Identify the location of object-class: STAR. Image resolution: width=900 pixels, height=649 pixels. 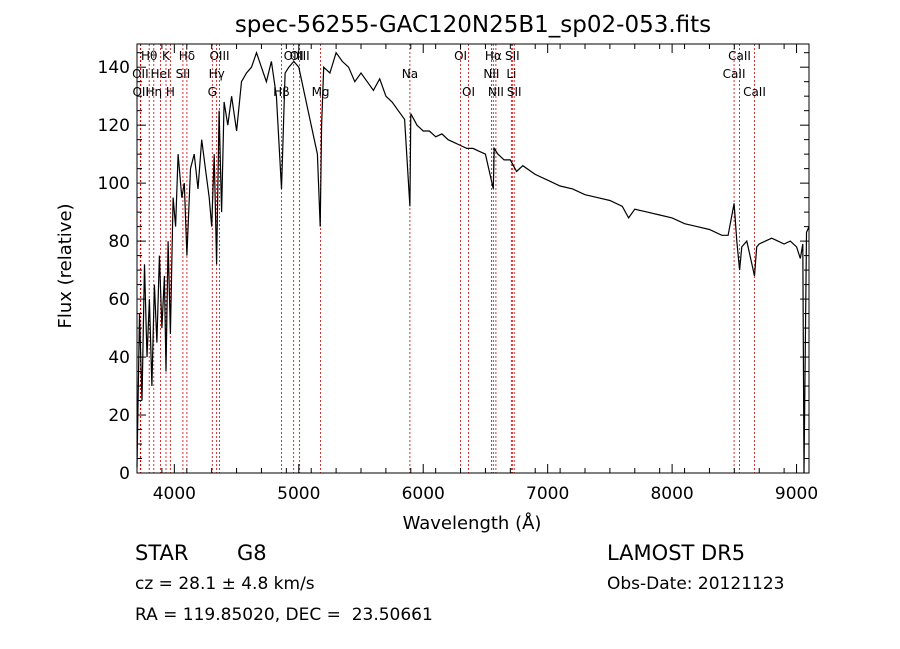
(162, 553).